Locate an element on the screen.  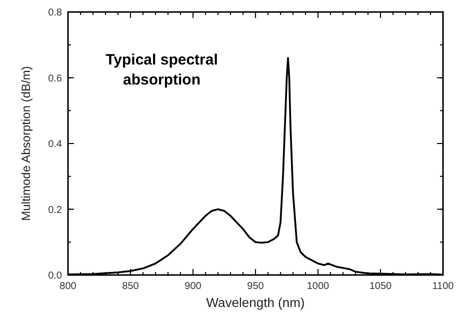
x-axis-title: Wavelength (nm) is located at coordinates (255, 302).